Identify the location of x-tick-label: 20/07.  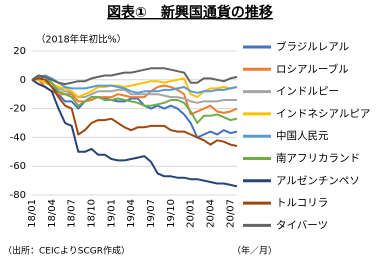
(230, 213).